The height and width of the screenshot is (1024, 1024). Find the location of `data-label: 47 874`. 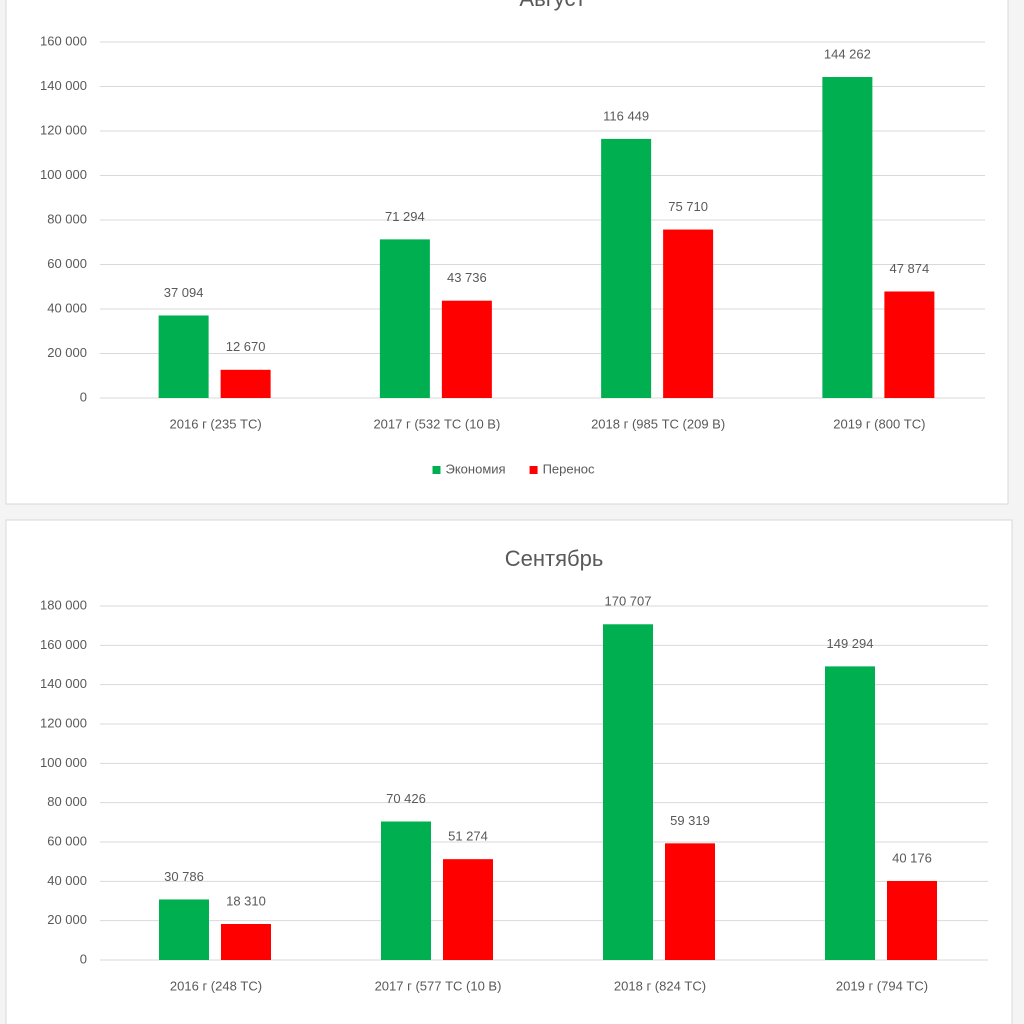

data-label: 47 874 is located at coordinates (909, 268).